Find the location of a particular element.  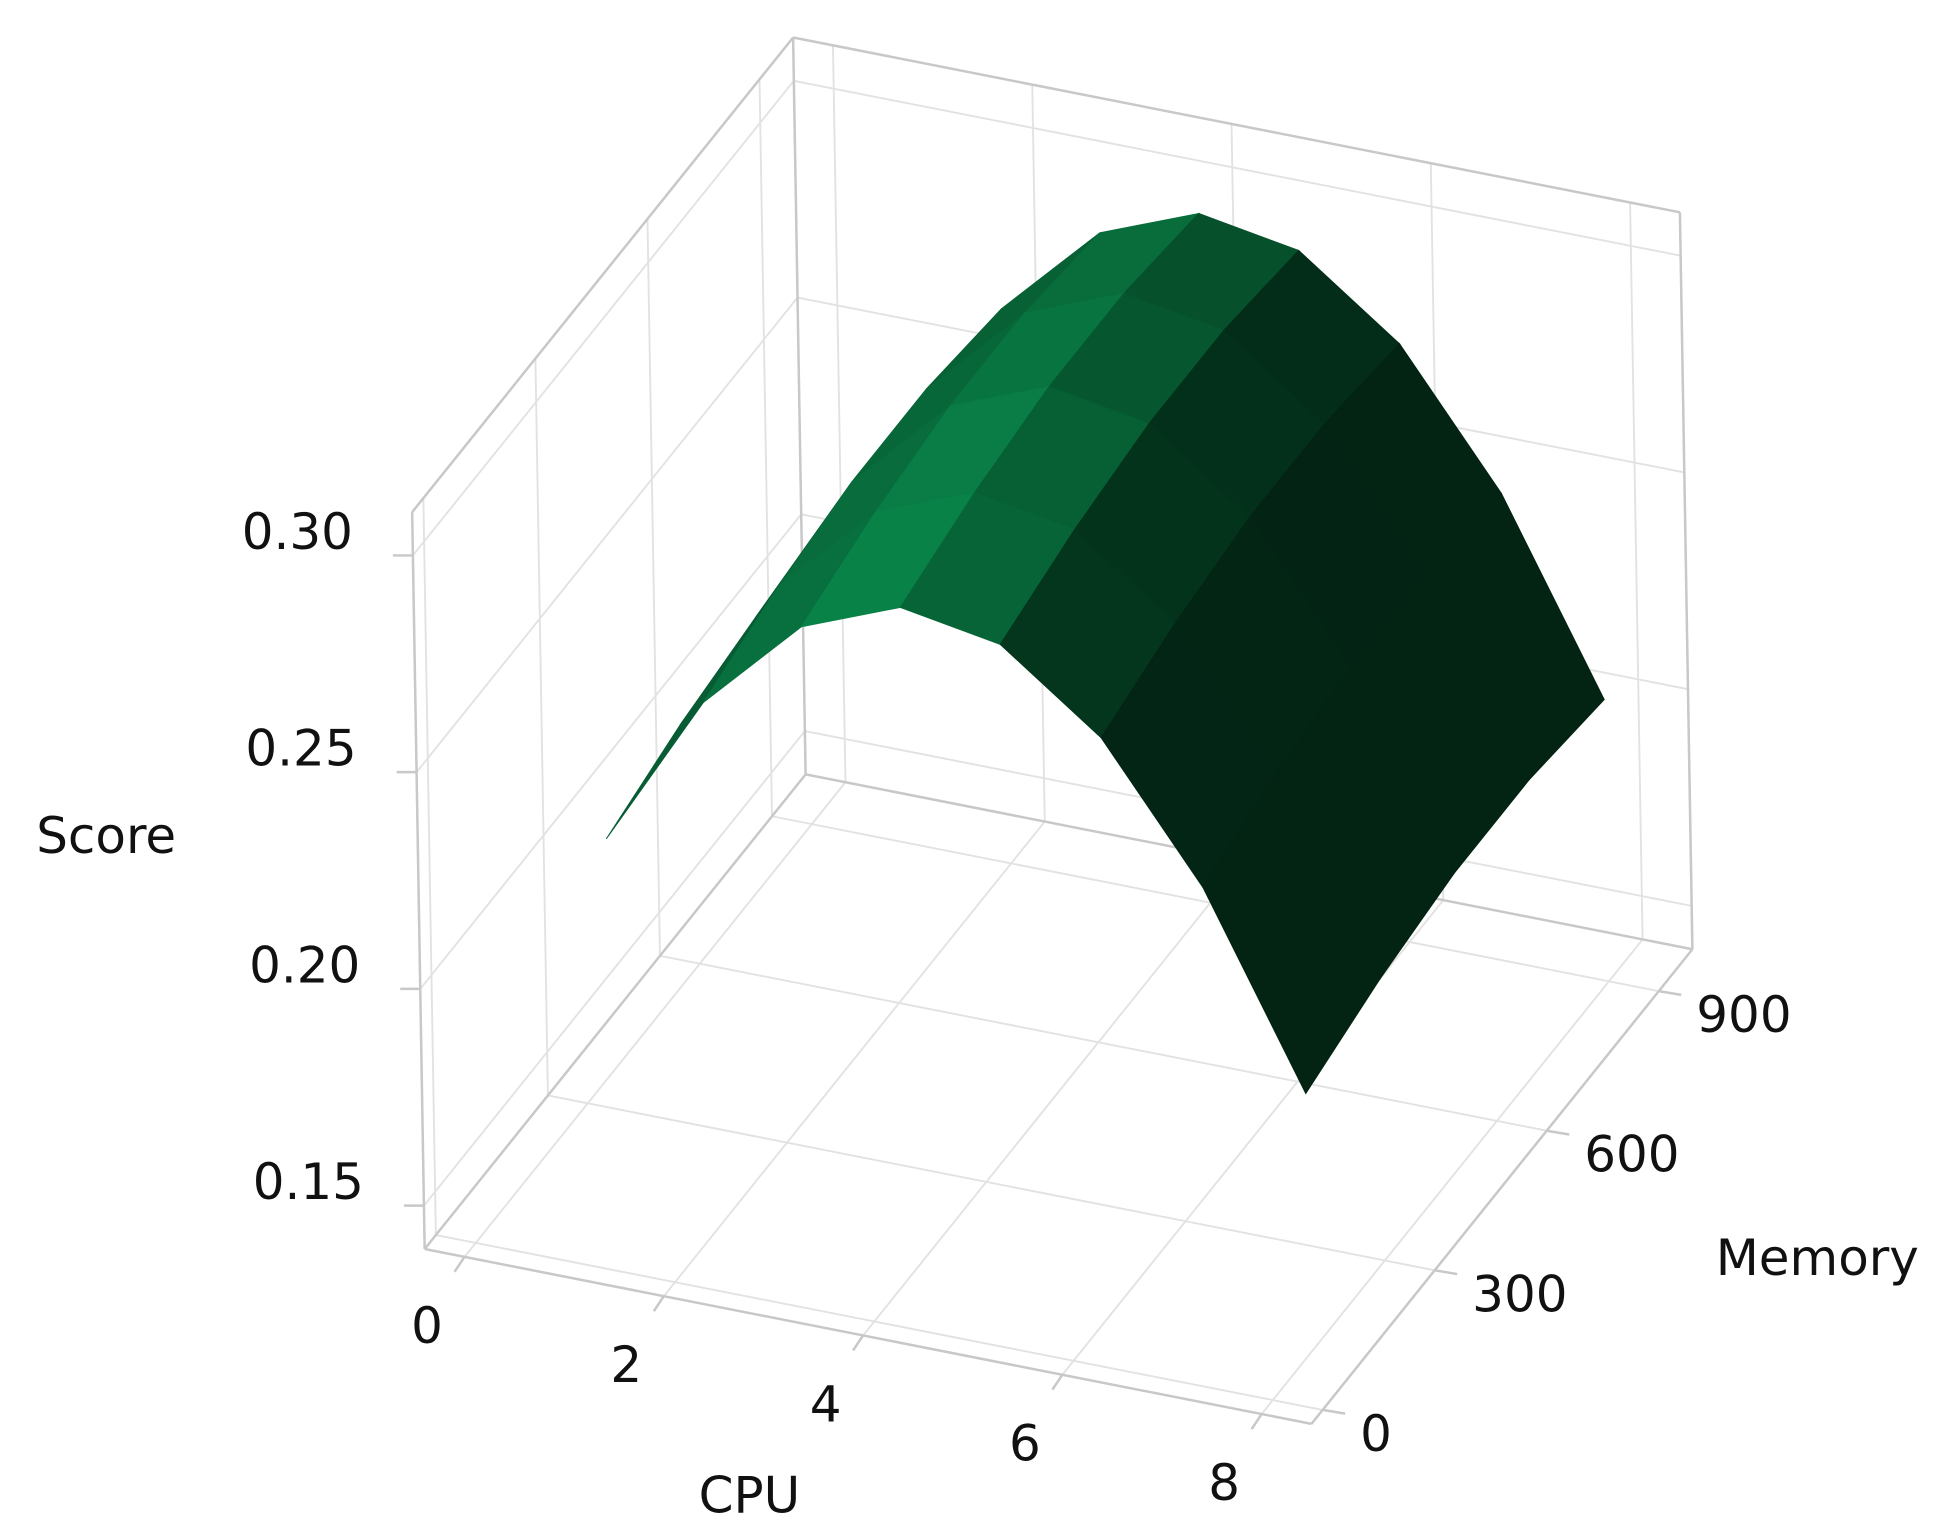

y-tick-label: 0 is located at coordinates (1376, 1434).